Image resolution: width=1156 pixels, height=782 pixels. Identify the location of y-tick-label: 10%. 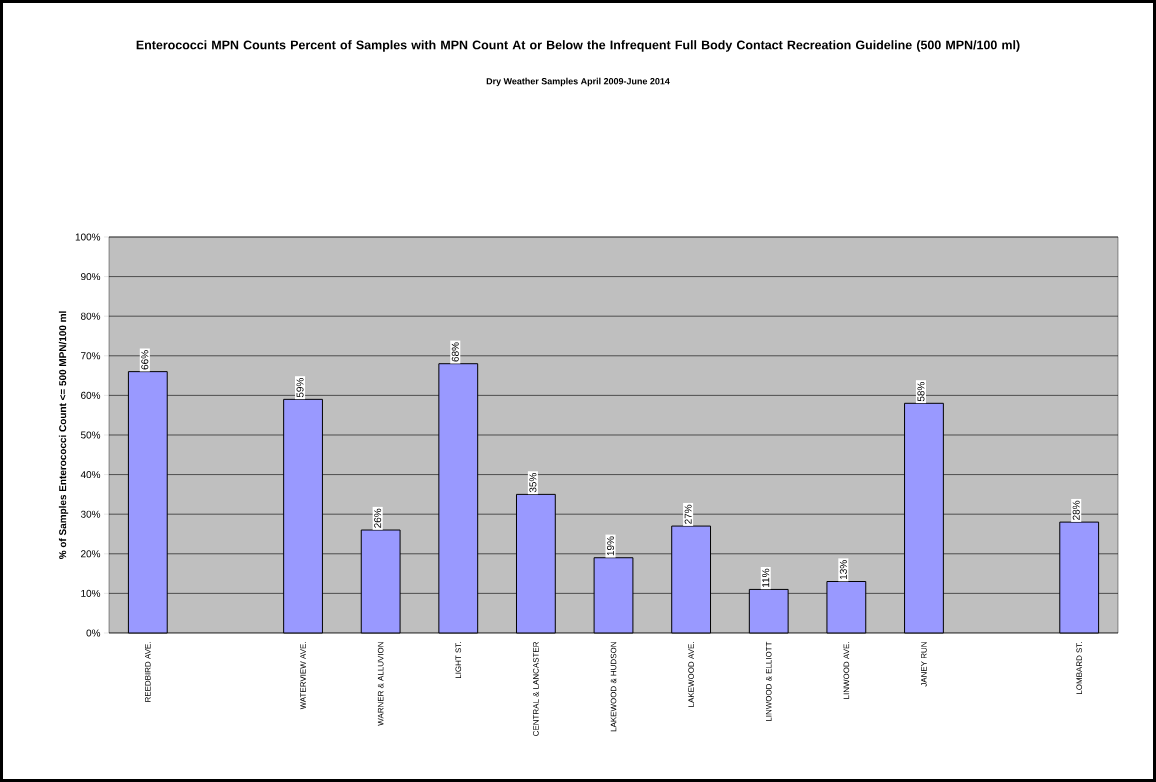
(91, 593).